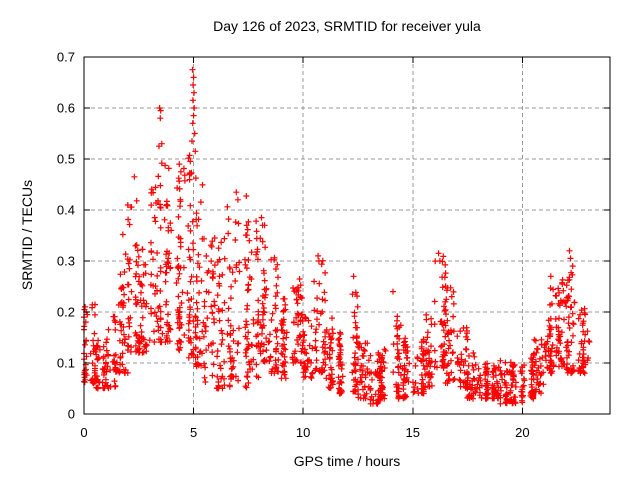 This screenshot has height=480, width=640. What do you see at coordinates (66, 363) in the screenshot?
I see `y-tick-label: 0.1` at bounding box center [66, 363].